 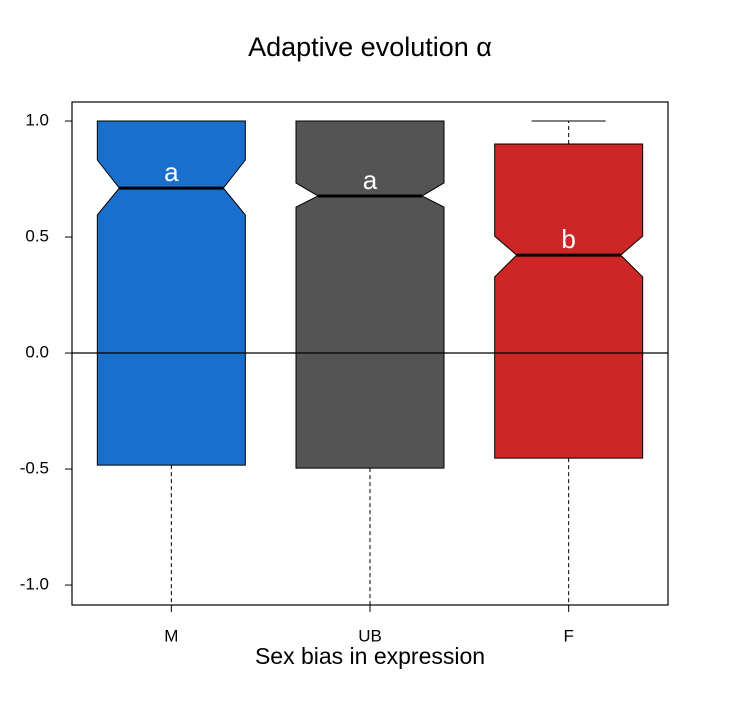 What do you see at coordinates (171, 635) in the screenshot?
I see `x-tick-label: M` at bounding box center [171, 635].